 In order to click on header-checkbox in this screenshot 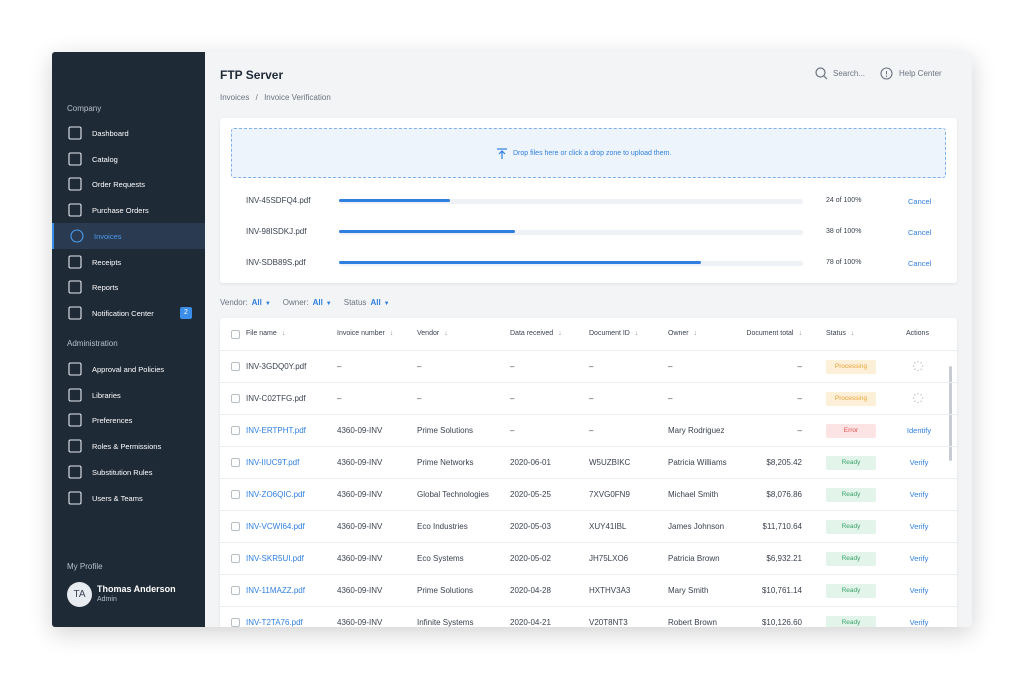, I will do `click(235, 334)`.